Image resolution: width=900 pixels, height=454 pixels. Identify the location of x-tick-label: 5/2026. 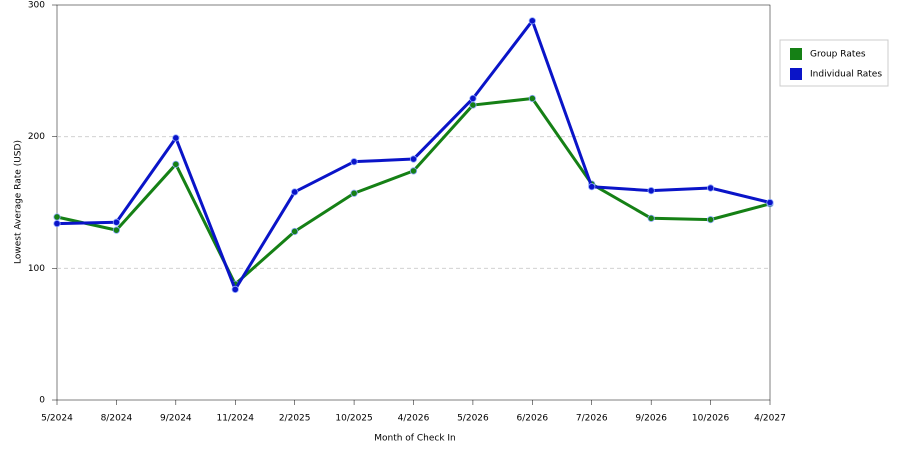
(473, 419).